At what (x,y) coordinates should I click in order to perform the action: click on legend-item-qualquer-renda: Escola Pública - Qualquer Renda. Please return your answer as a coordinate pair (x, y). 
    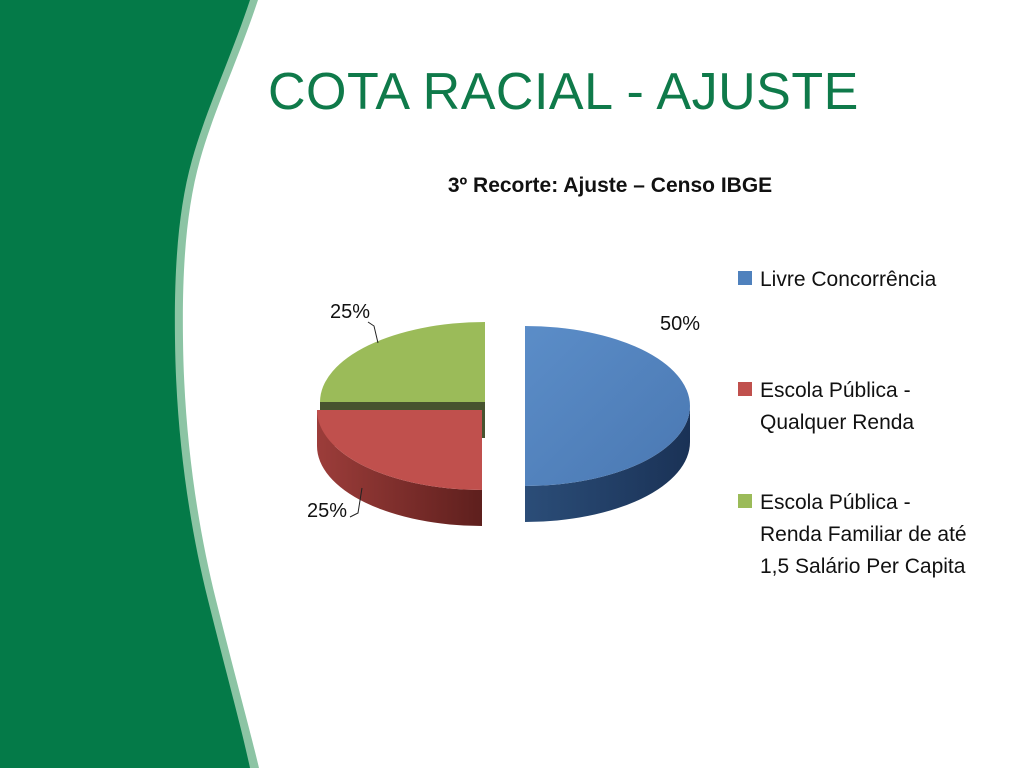
    Looking at the image, I should click on (854, 407).